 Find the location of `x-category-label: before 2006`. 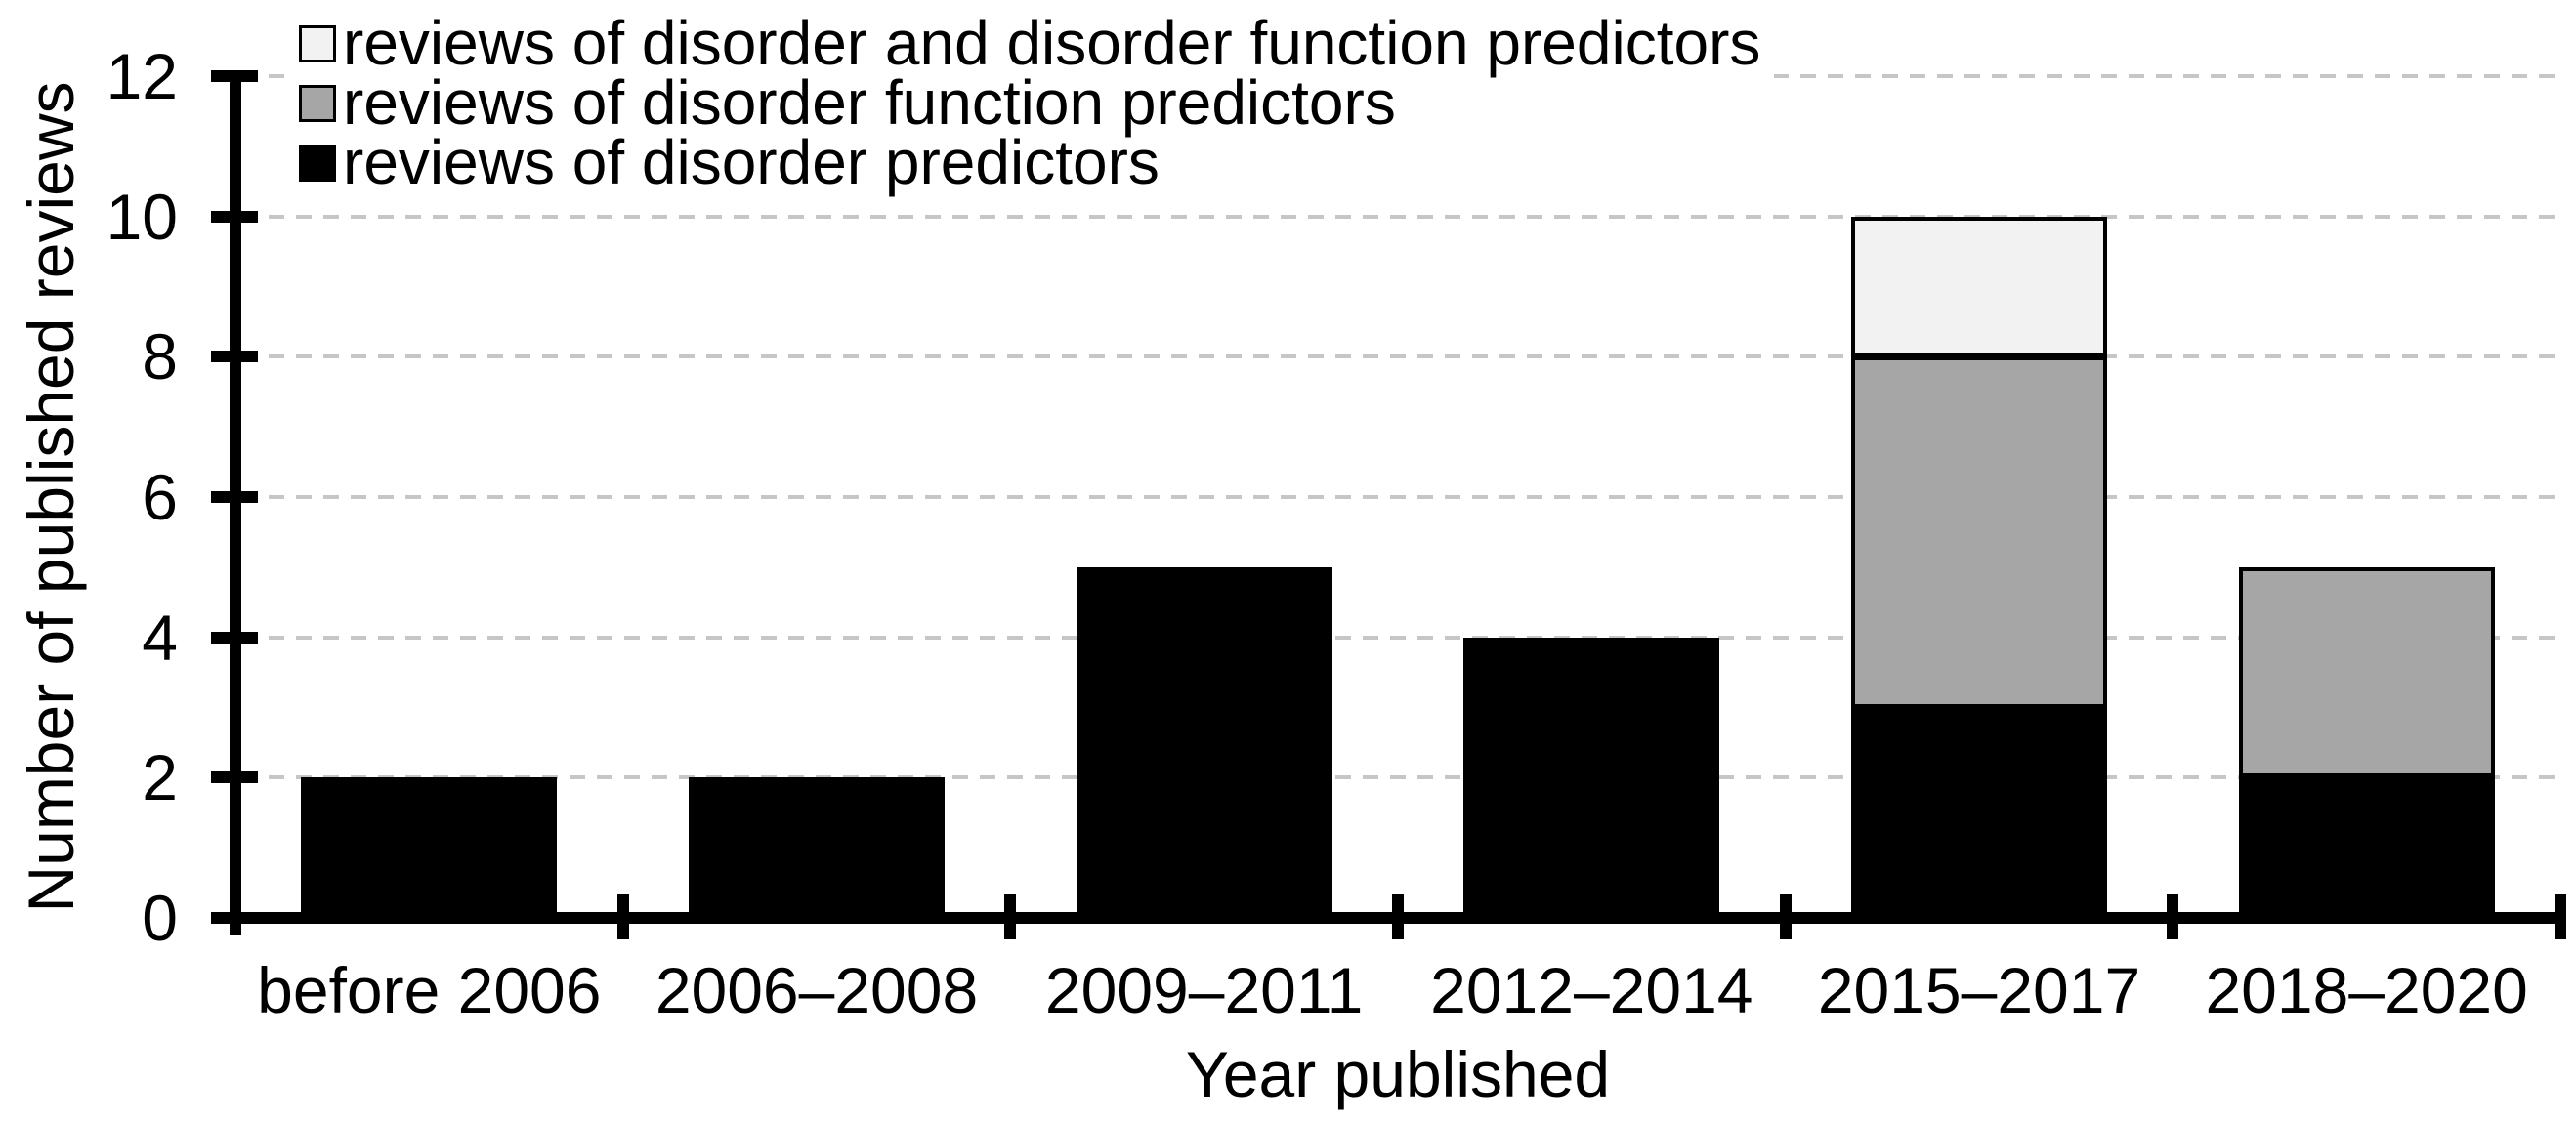

x-category-label: before 2006 is located at coordinates (429, 990).